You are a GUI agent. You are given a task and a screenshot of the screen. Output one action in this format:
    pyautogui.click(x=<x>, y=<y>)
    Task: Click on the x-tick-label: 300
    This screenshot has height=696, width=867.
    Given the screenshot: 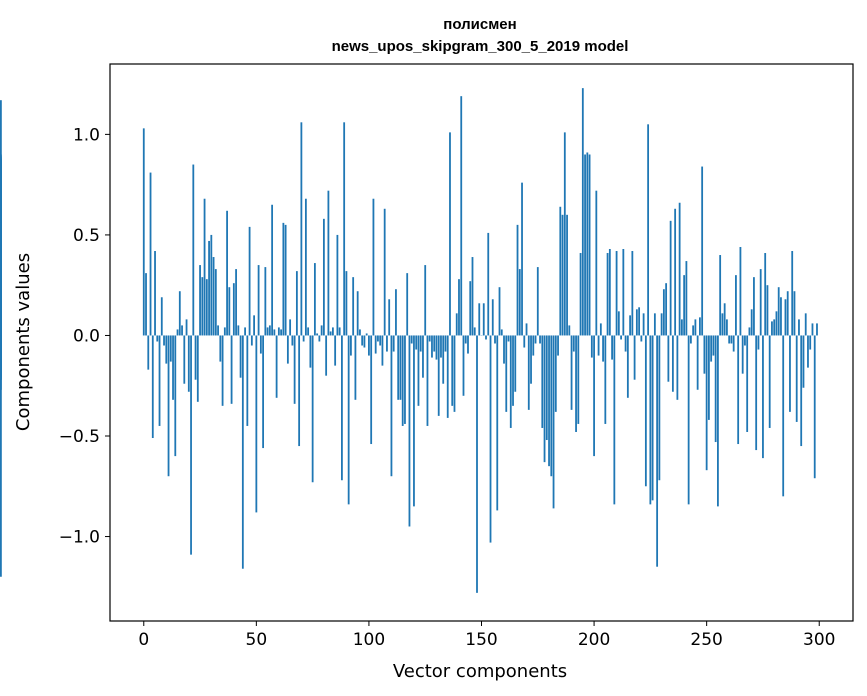 What is the action you would take?
    pyautogui.click(x=819, y=640)
    